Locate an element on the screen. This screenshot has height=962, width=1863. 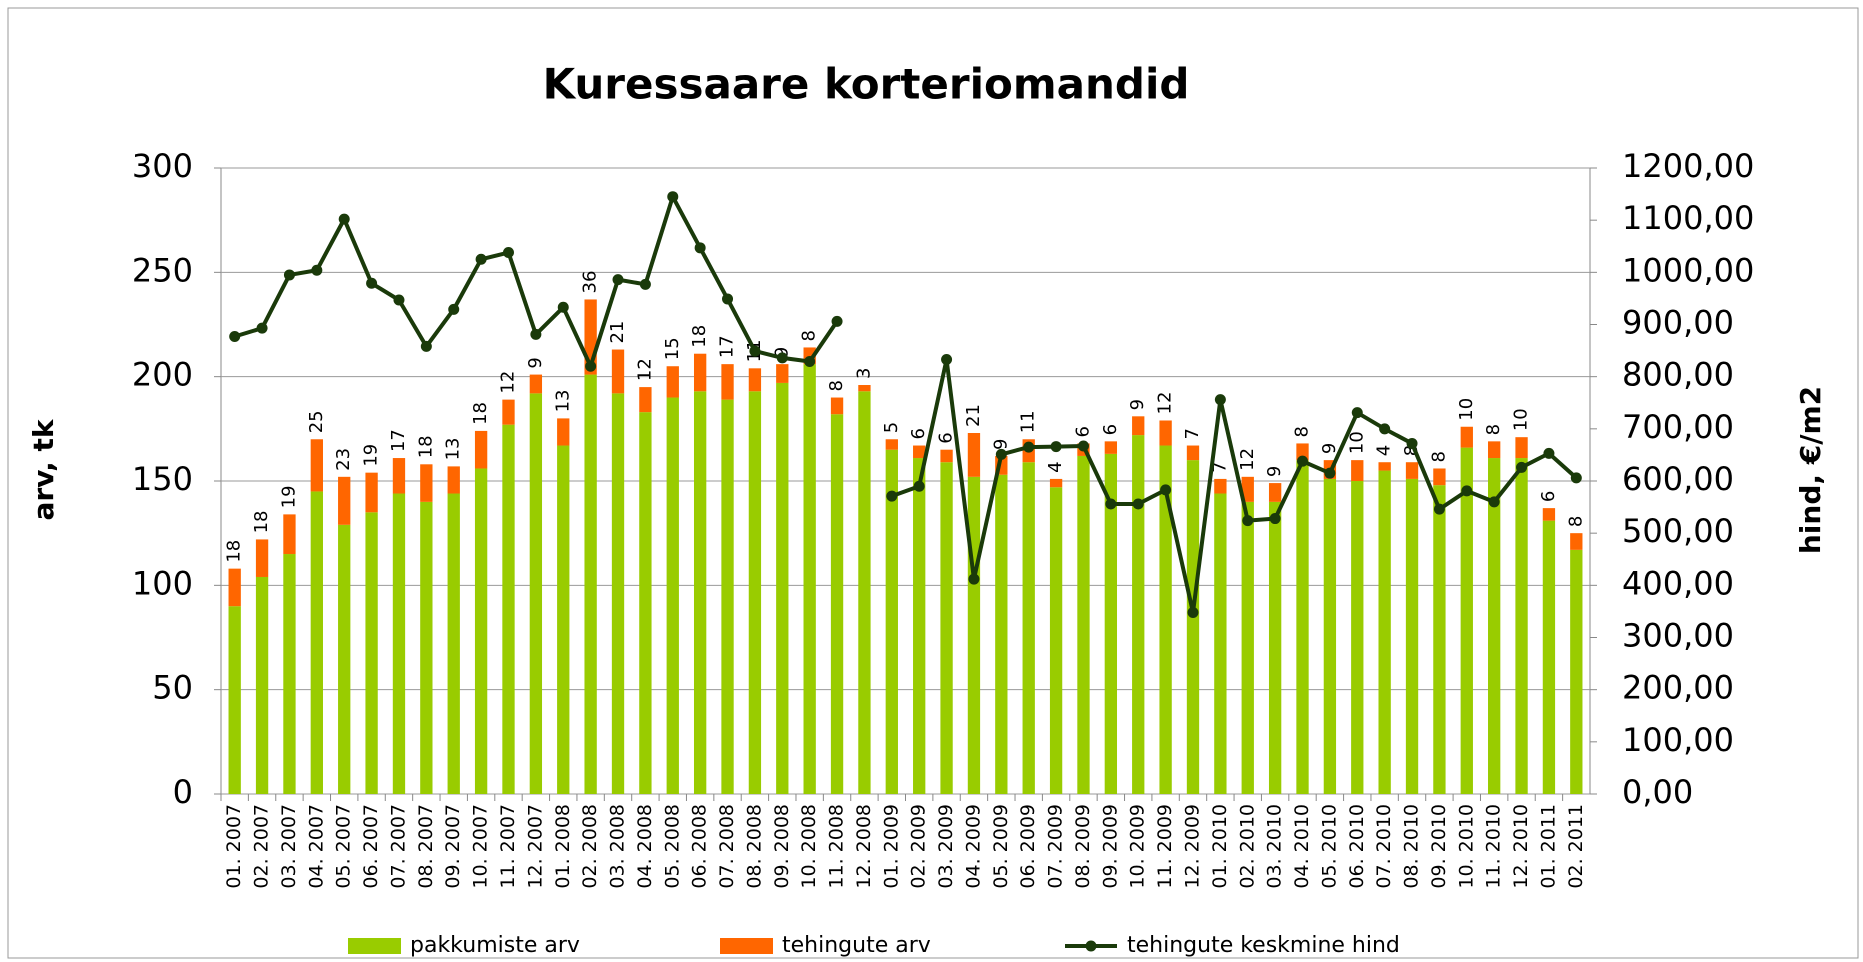
x-tick-label: 01. 2007 is located at coordinates (234, 846).